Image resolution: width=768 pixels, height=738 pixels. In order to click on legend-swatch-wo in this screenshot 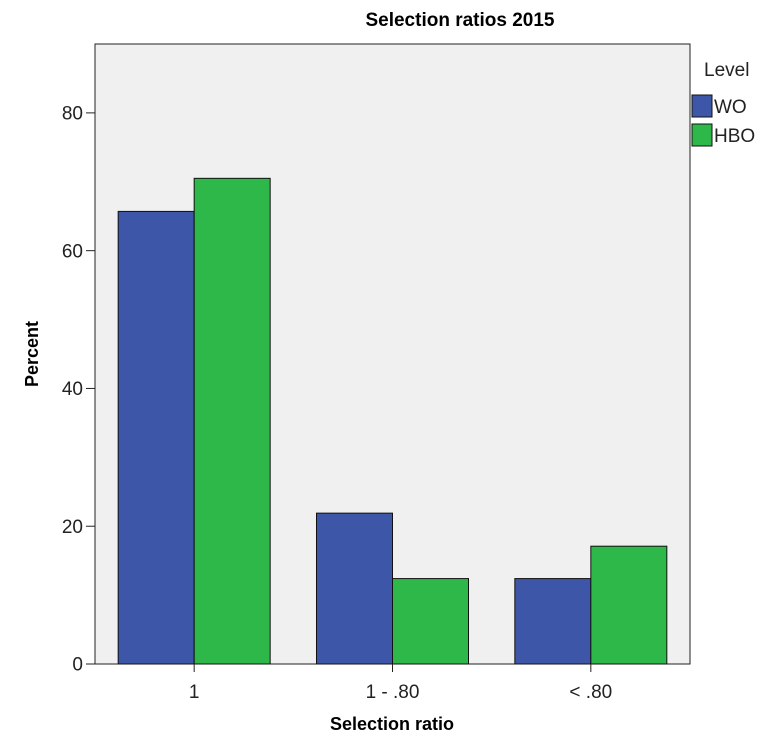, I will do `click(702, 106)`.